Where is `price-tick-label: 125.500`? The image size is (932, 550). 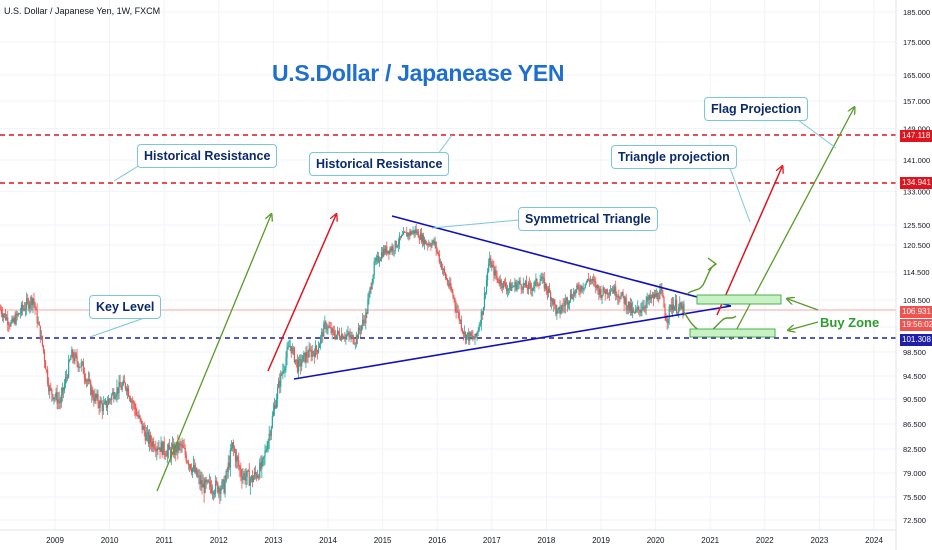
price-tick-label: 125.500 is located at coordinates (916, 225).